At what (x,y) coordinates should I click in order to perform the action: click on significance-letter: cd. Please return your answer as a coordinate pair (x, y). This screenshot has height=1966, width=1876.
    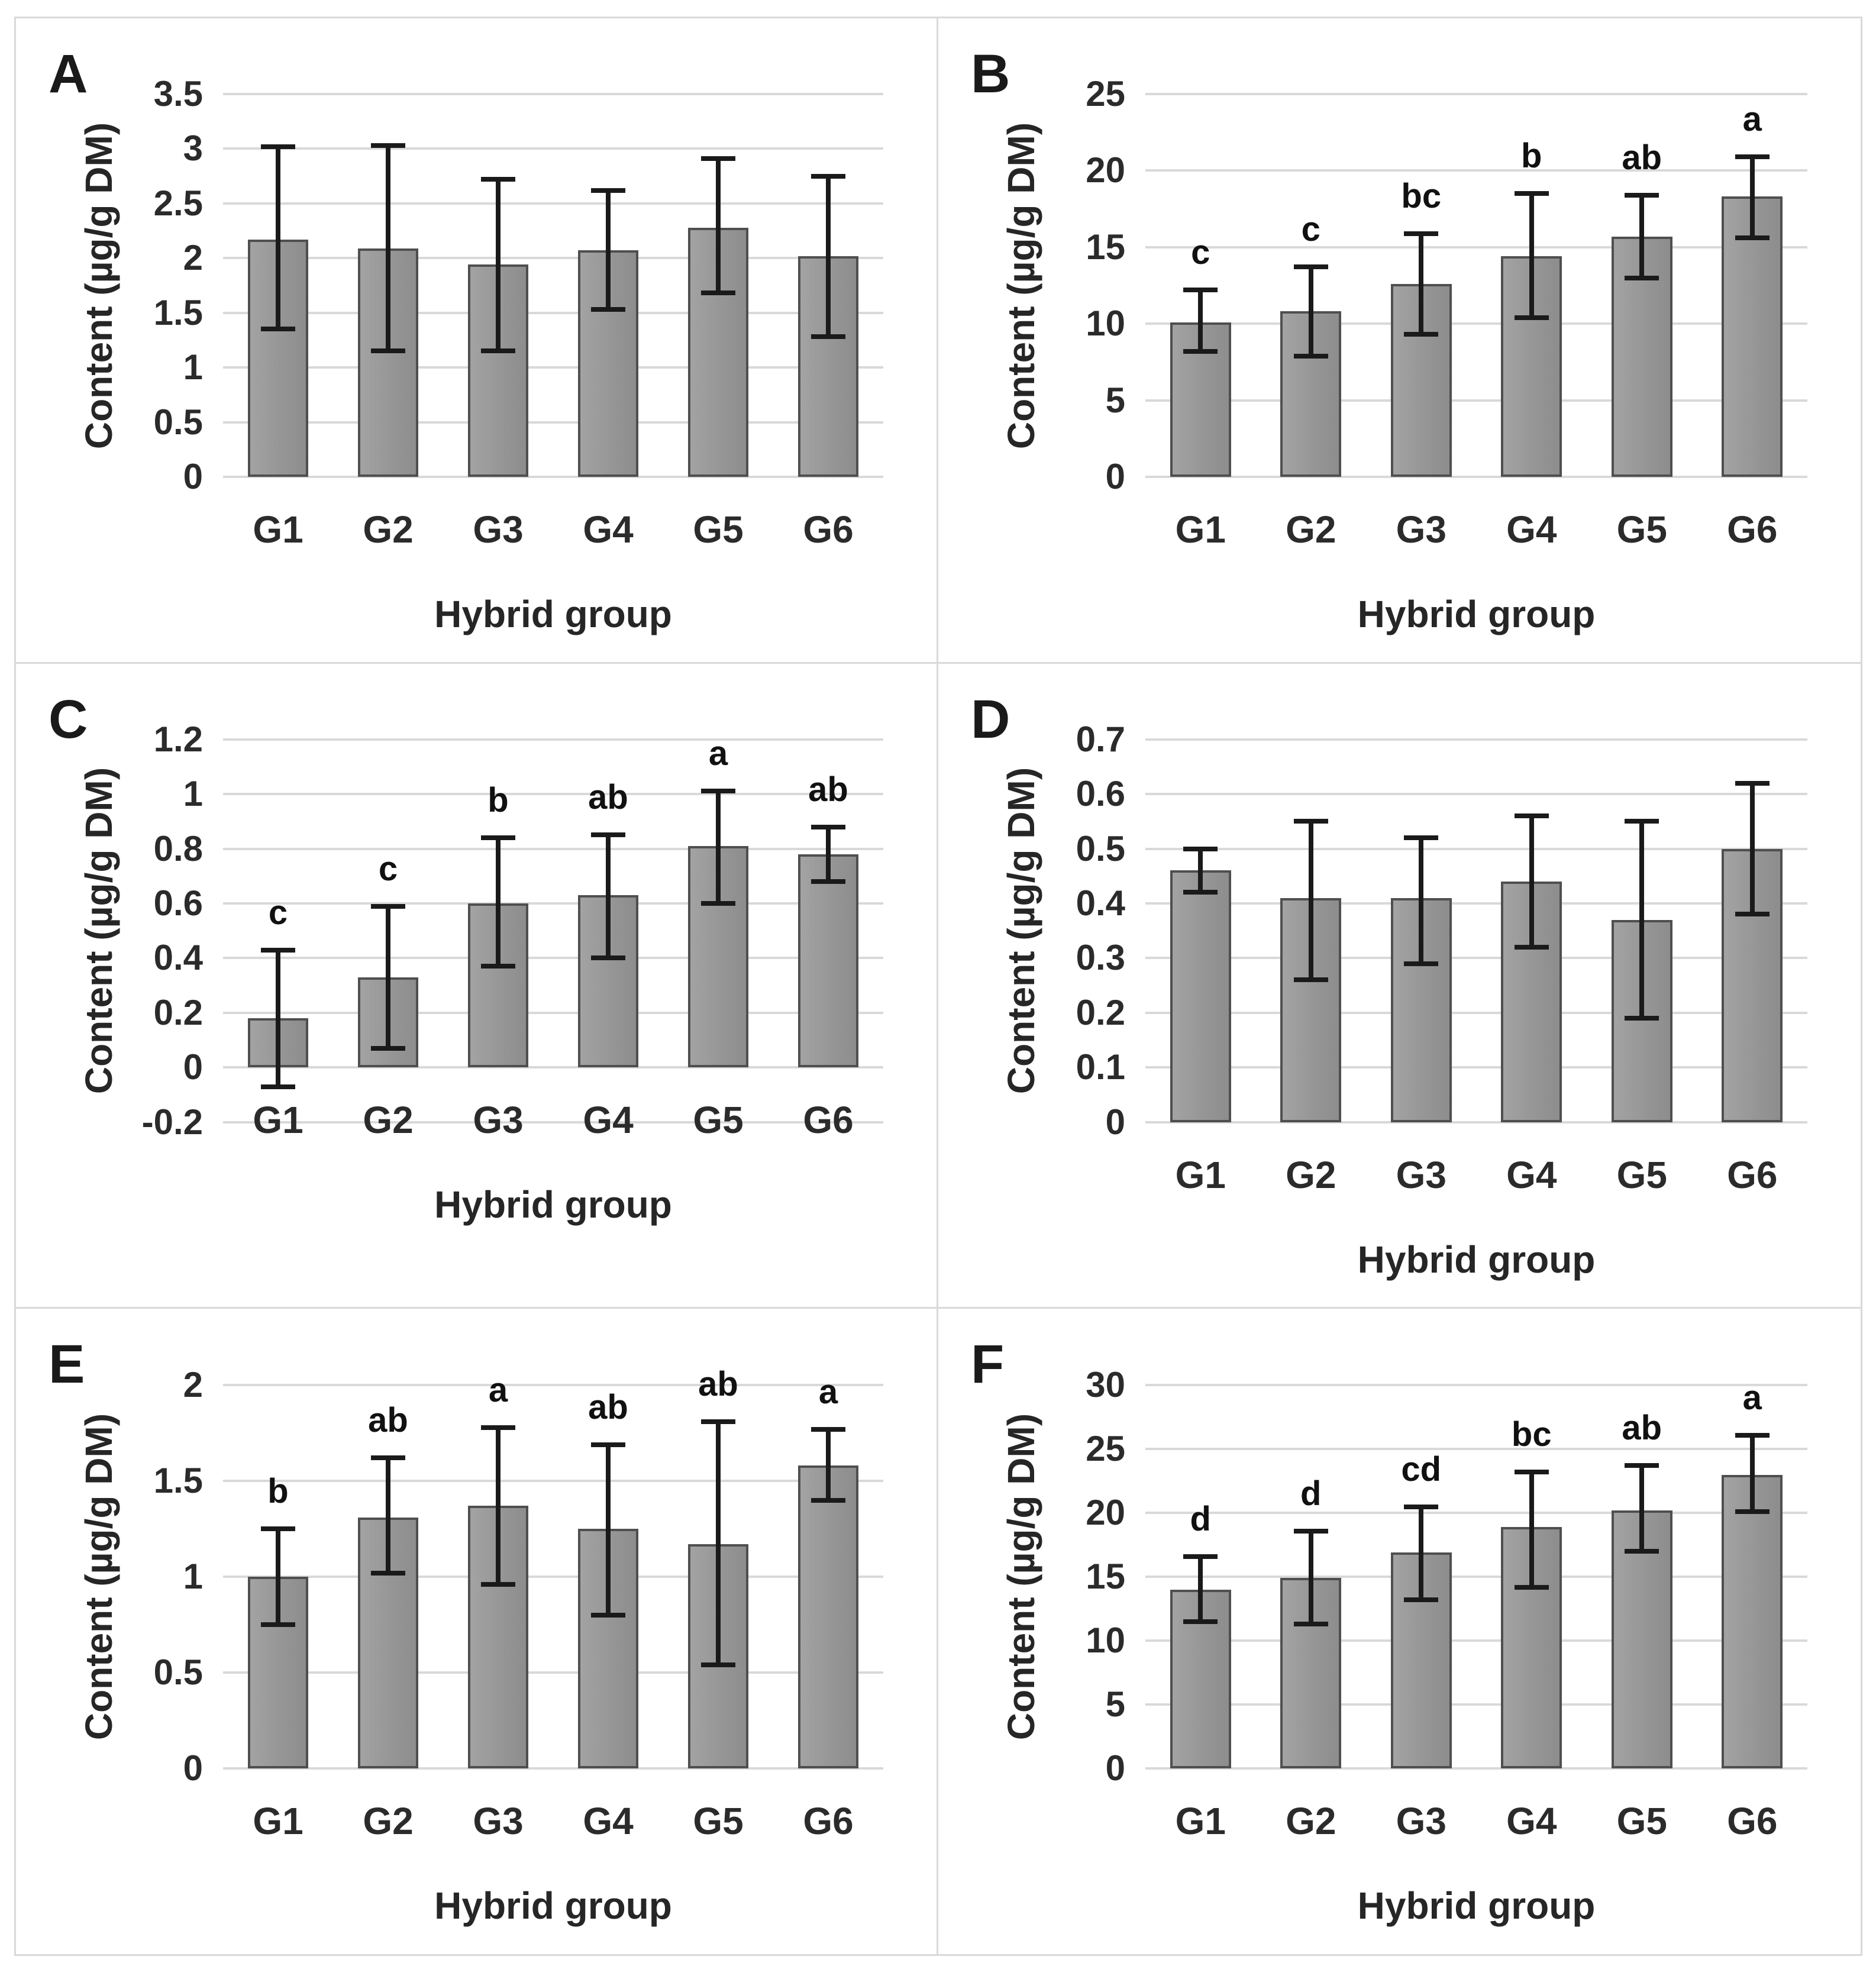
    Looking at the image, I should click on (1422, 1469).